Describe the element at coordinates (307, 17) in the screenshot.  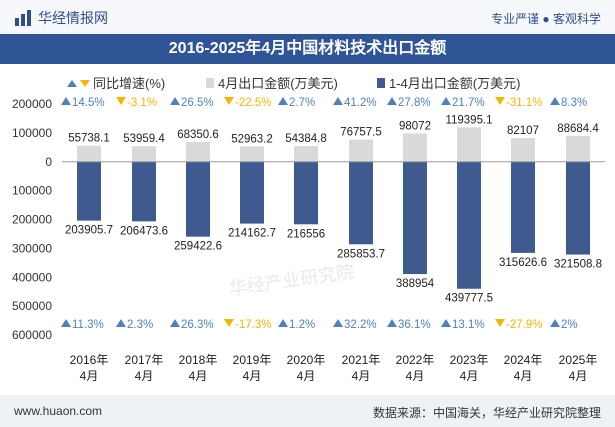
I see `top-header: 华经情报网 专业严谨 ● 客观科学` at that location.